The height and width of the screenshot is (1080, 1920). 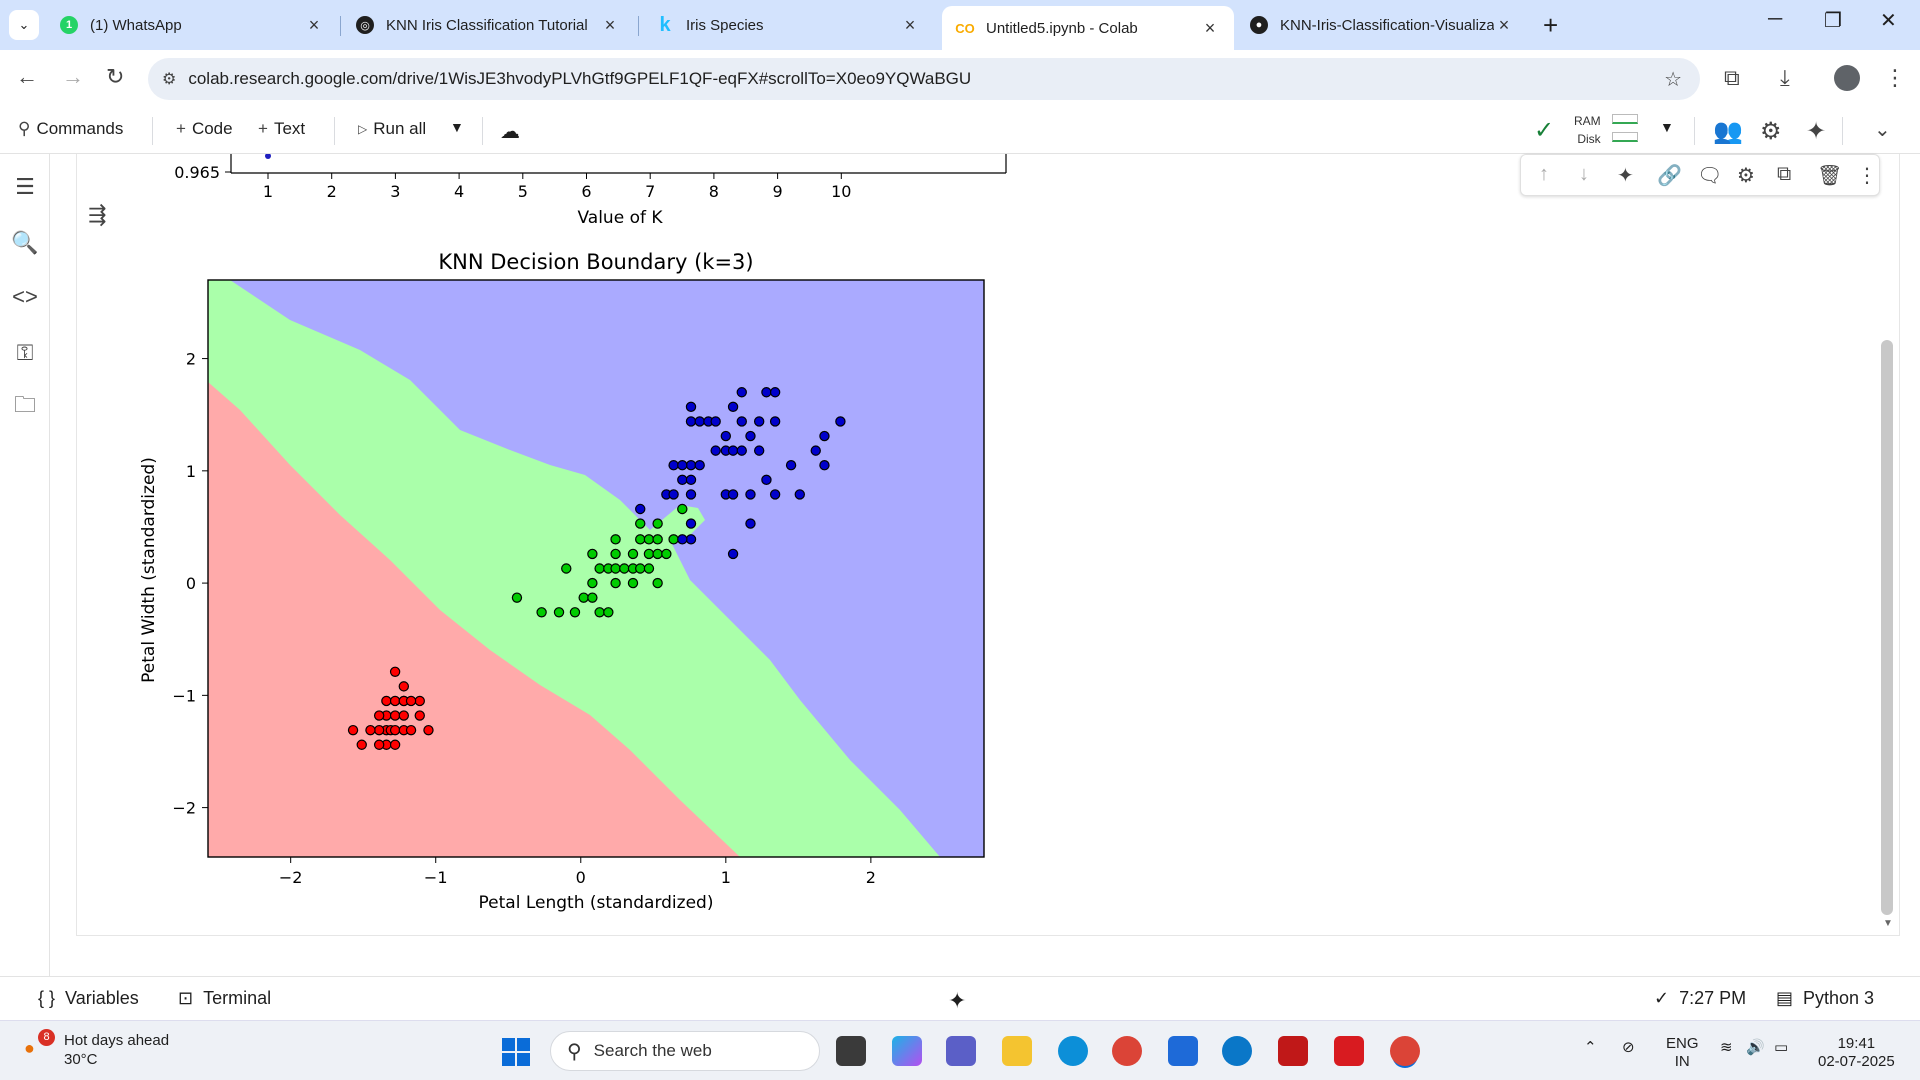 What do you see at coordinates (1785, 77) in the screenshot?
I see `download-icon: ⤓` at bounding box center [1785, 77].